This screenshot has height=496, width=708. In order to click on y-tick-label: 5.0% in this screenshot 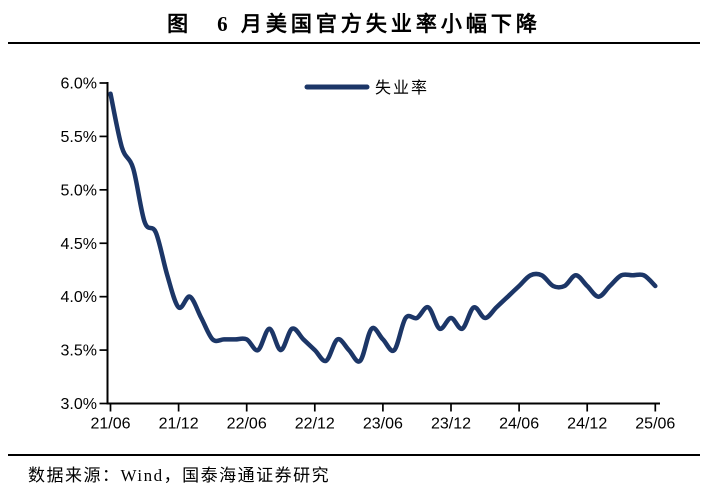, I will do `click(79, 190)`.